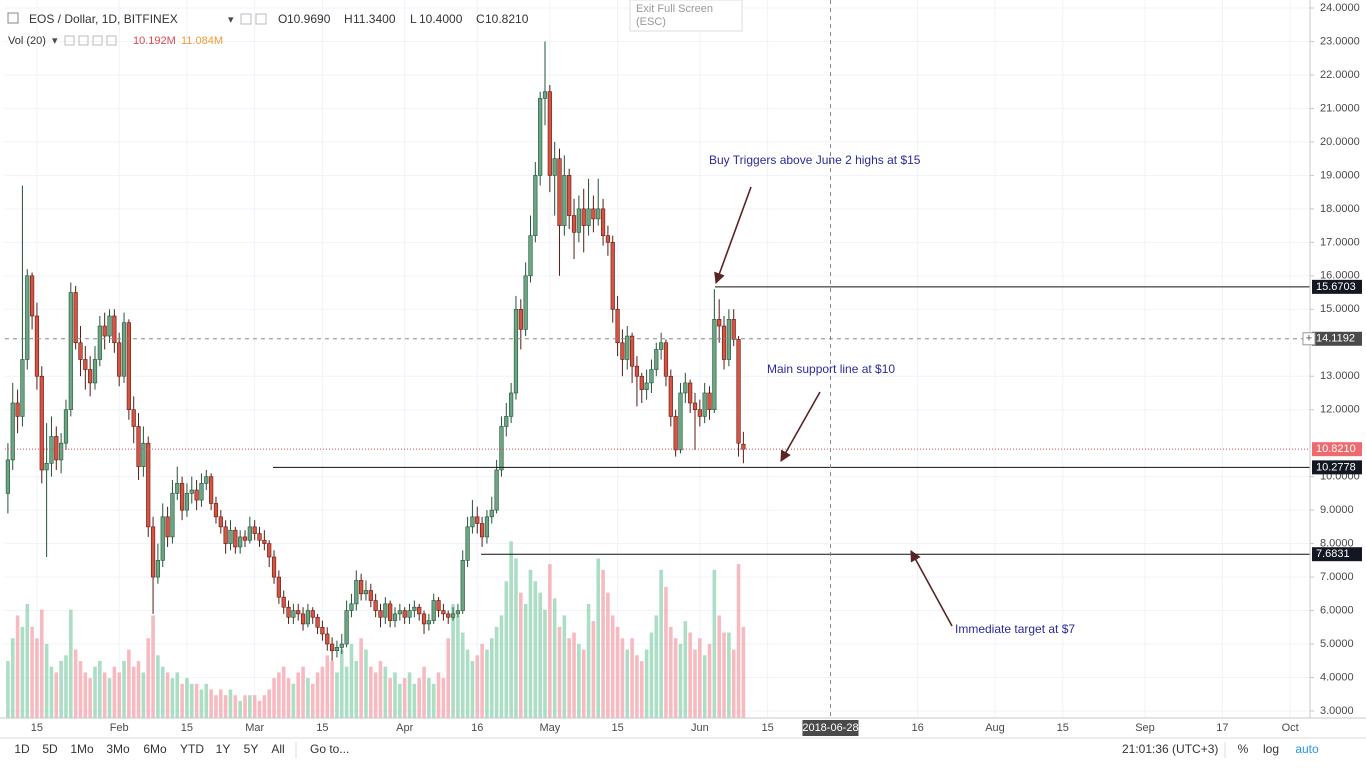 This screenshot has height=768, width=1366. I want to click on x-tick-label: 15, so click(37, 728).